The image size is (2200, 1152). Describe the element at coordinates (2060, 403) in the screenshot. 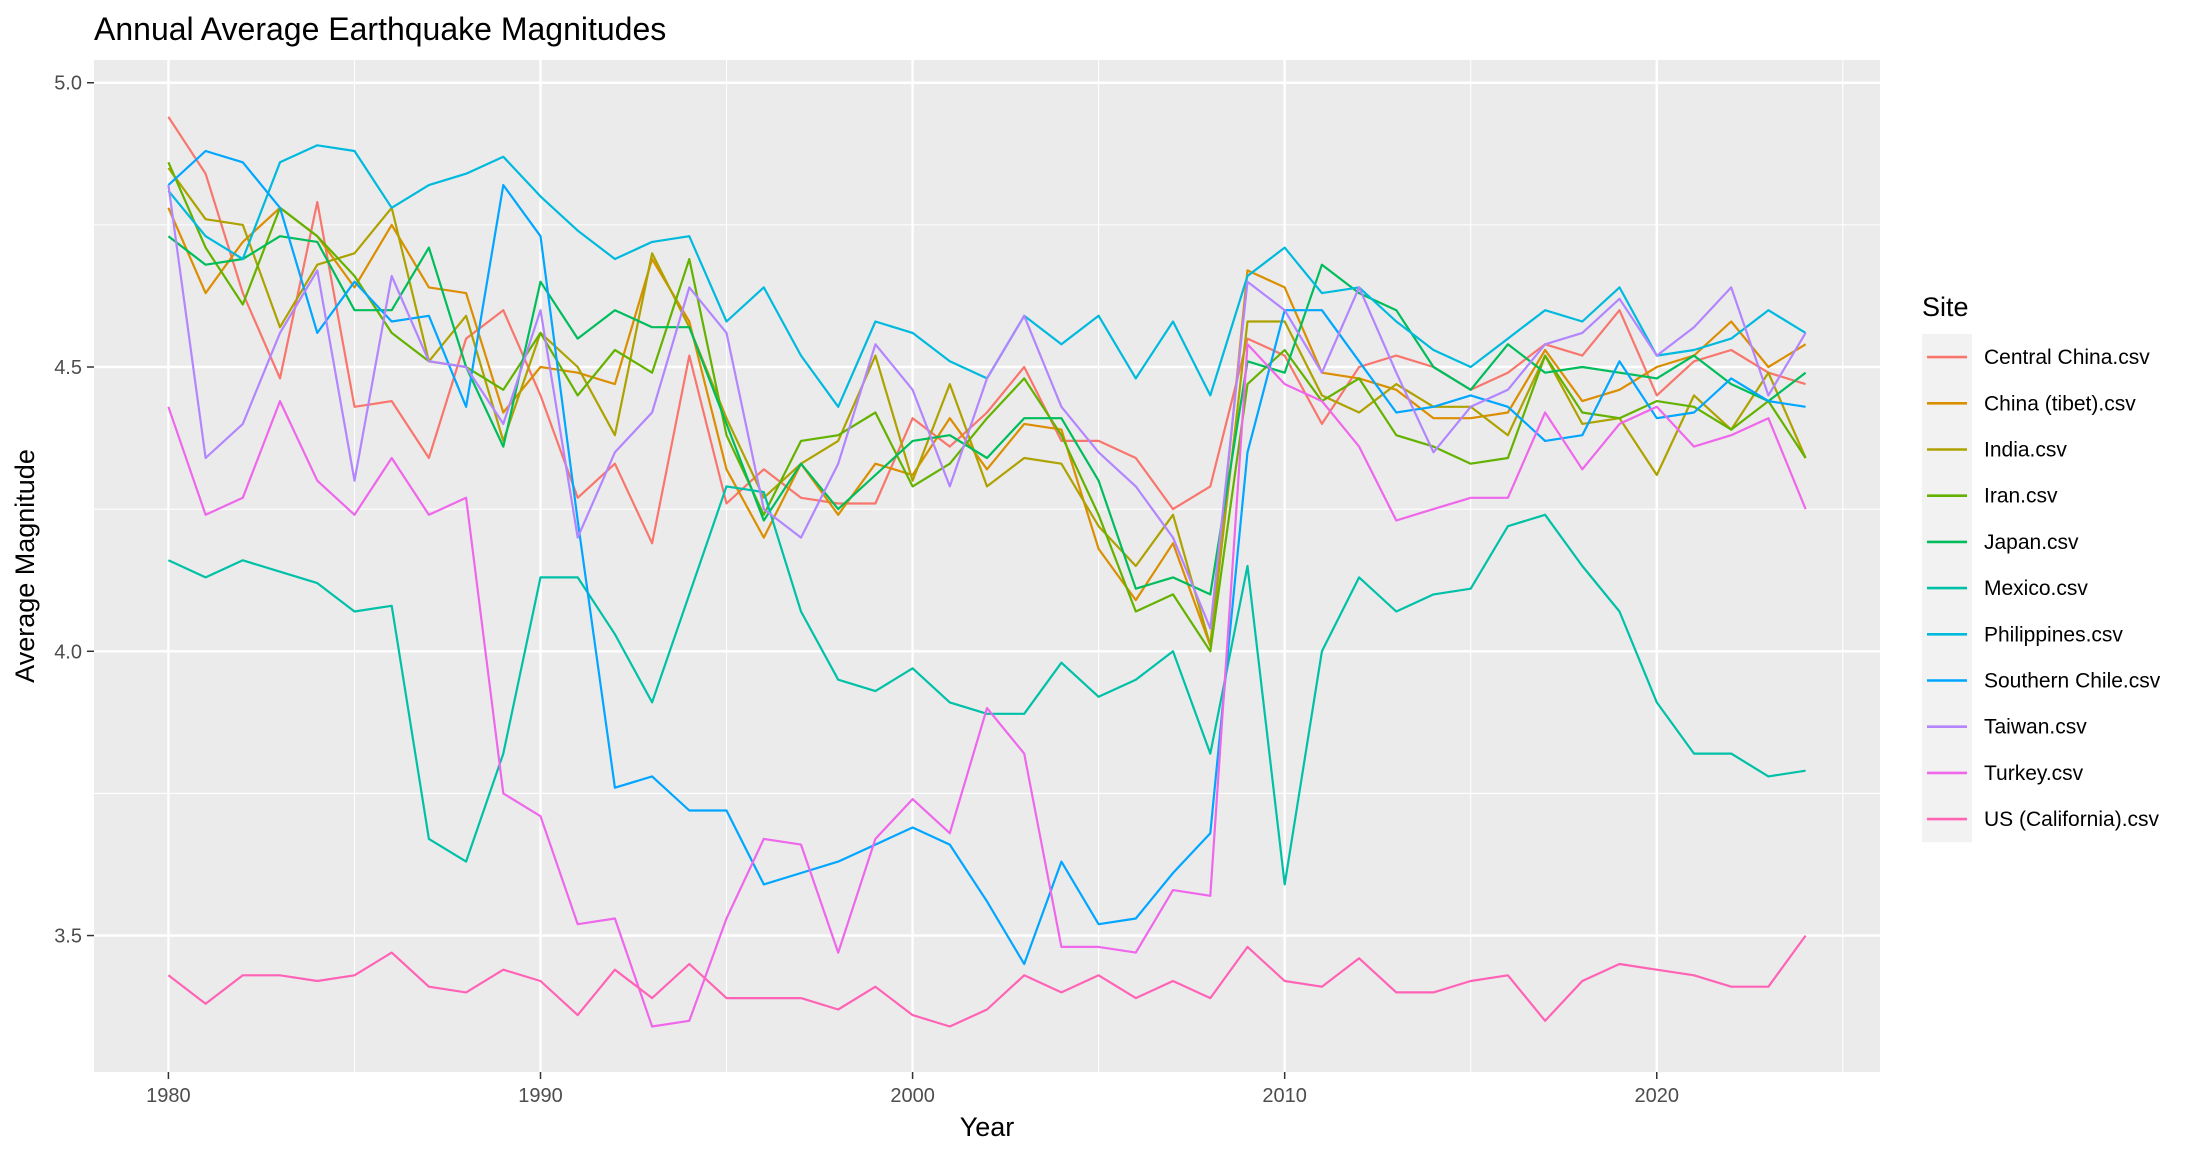

I see `legend-label: China (tibet).csv` at that location.